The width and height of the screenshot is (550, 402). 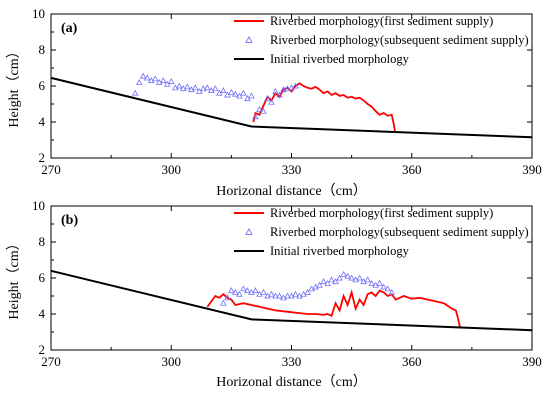 I want to click on panel-label: (a), so click(x=69, y=28).